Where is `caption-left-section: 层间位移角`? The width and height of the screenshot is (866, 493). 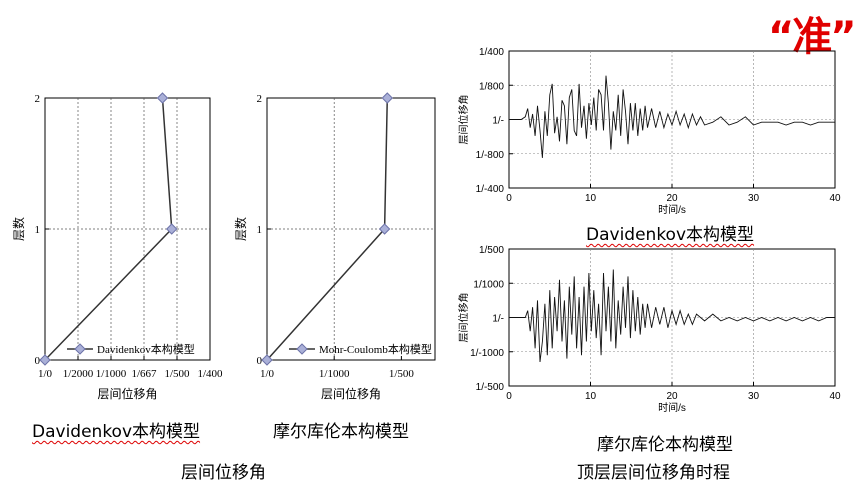 caption-left-section: 层间位移角 is located at coordinates (223, 473).